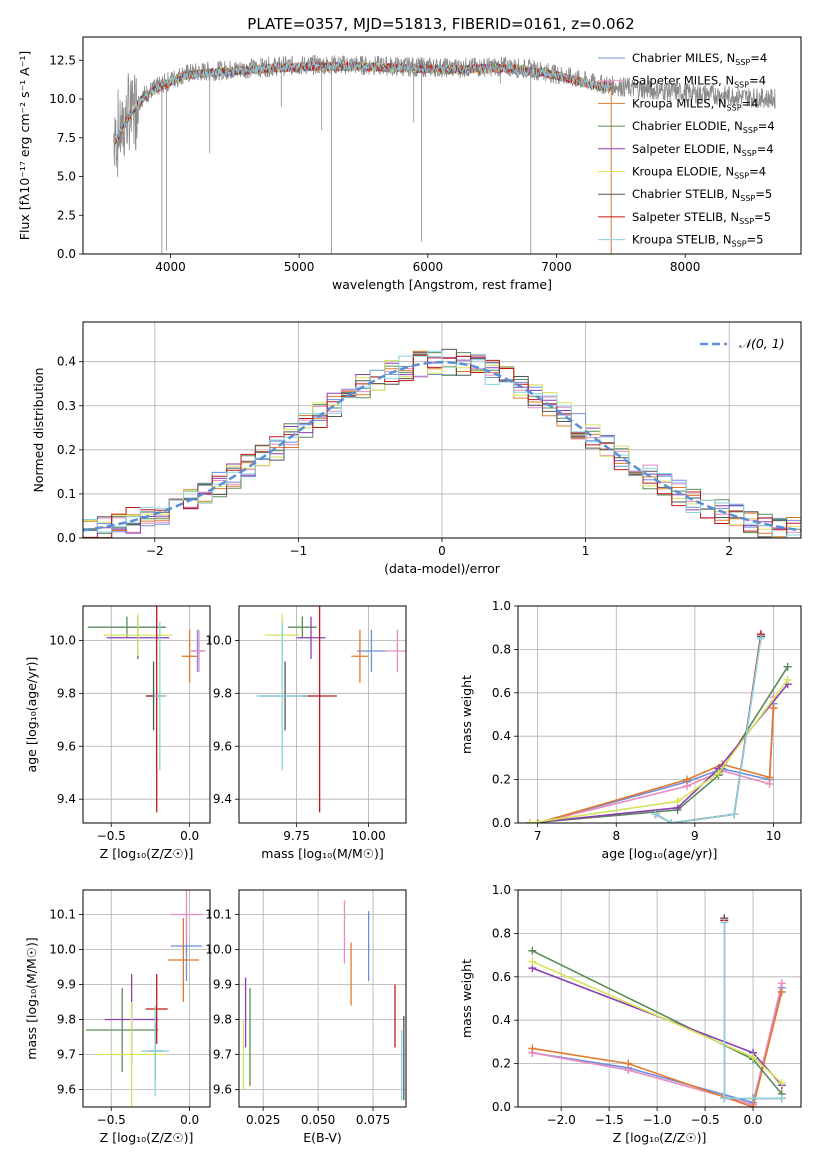 The width and height of the screenshot is (819, 1170). I want to click on errorbar-krou_stelib, so click(155, 1051).